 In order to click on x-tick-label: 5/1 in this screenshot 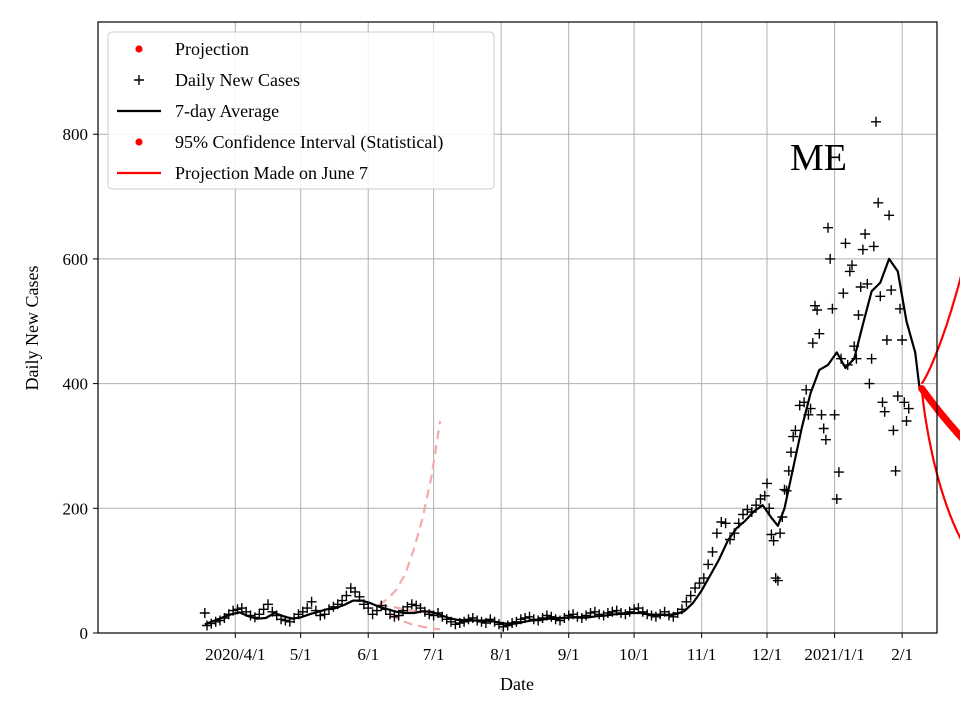, I will do `click(301, 654)`.